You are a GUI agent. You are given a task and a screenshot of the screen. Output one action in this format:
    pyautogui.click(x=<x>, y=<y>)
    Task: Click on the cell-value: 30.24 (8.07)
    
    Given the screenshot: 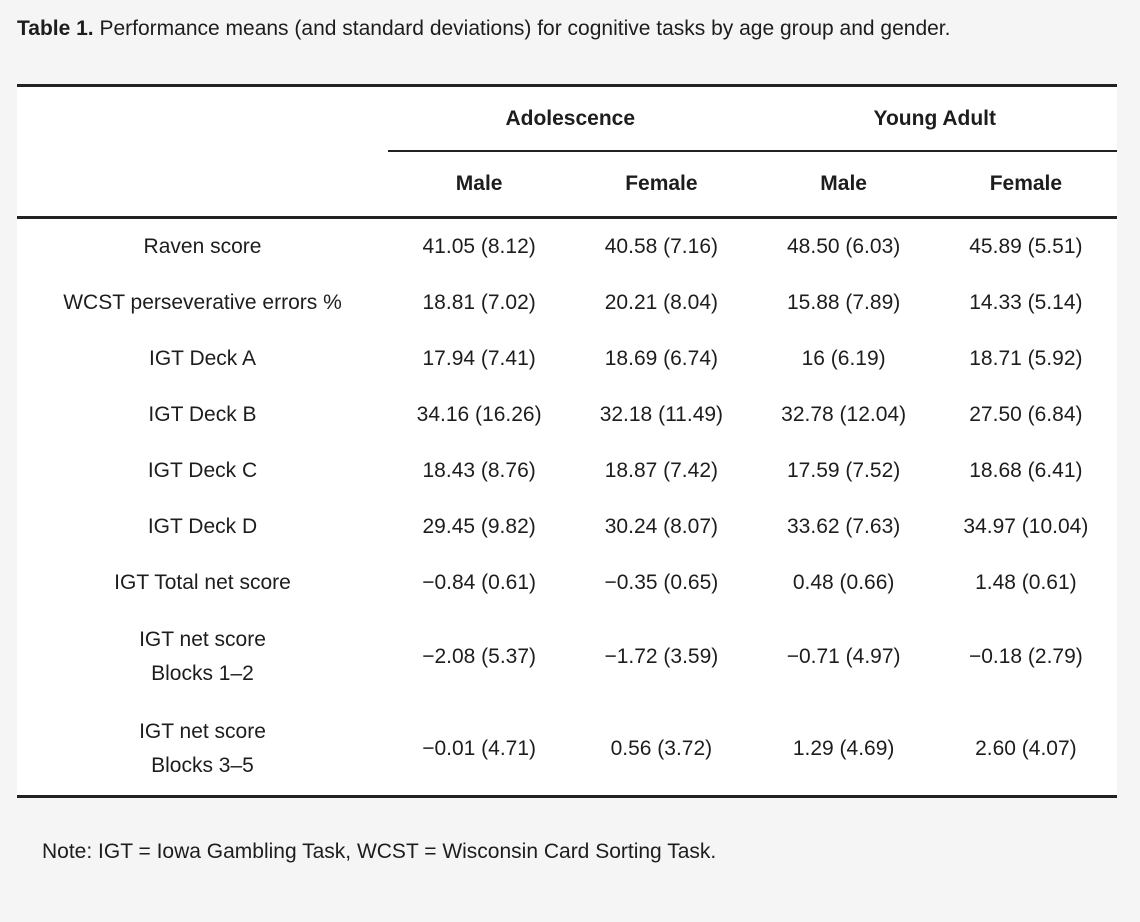 What is the action you would take?
    pyautogui.click(x=661, y=526)
    